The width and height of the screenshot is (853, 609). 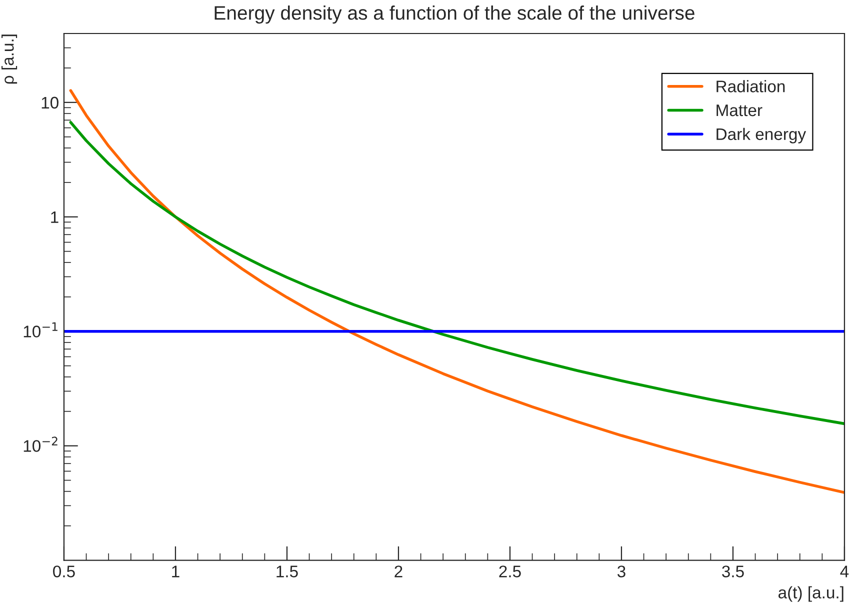 I want to click on x-tick-label: 1, so click(x=176, y=572).